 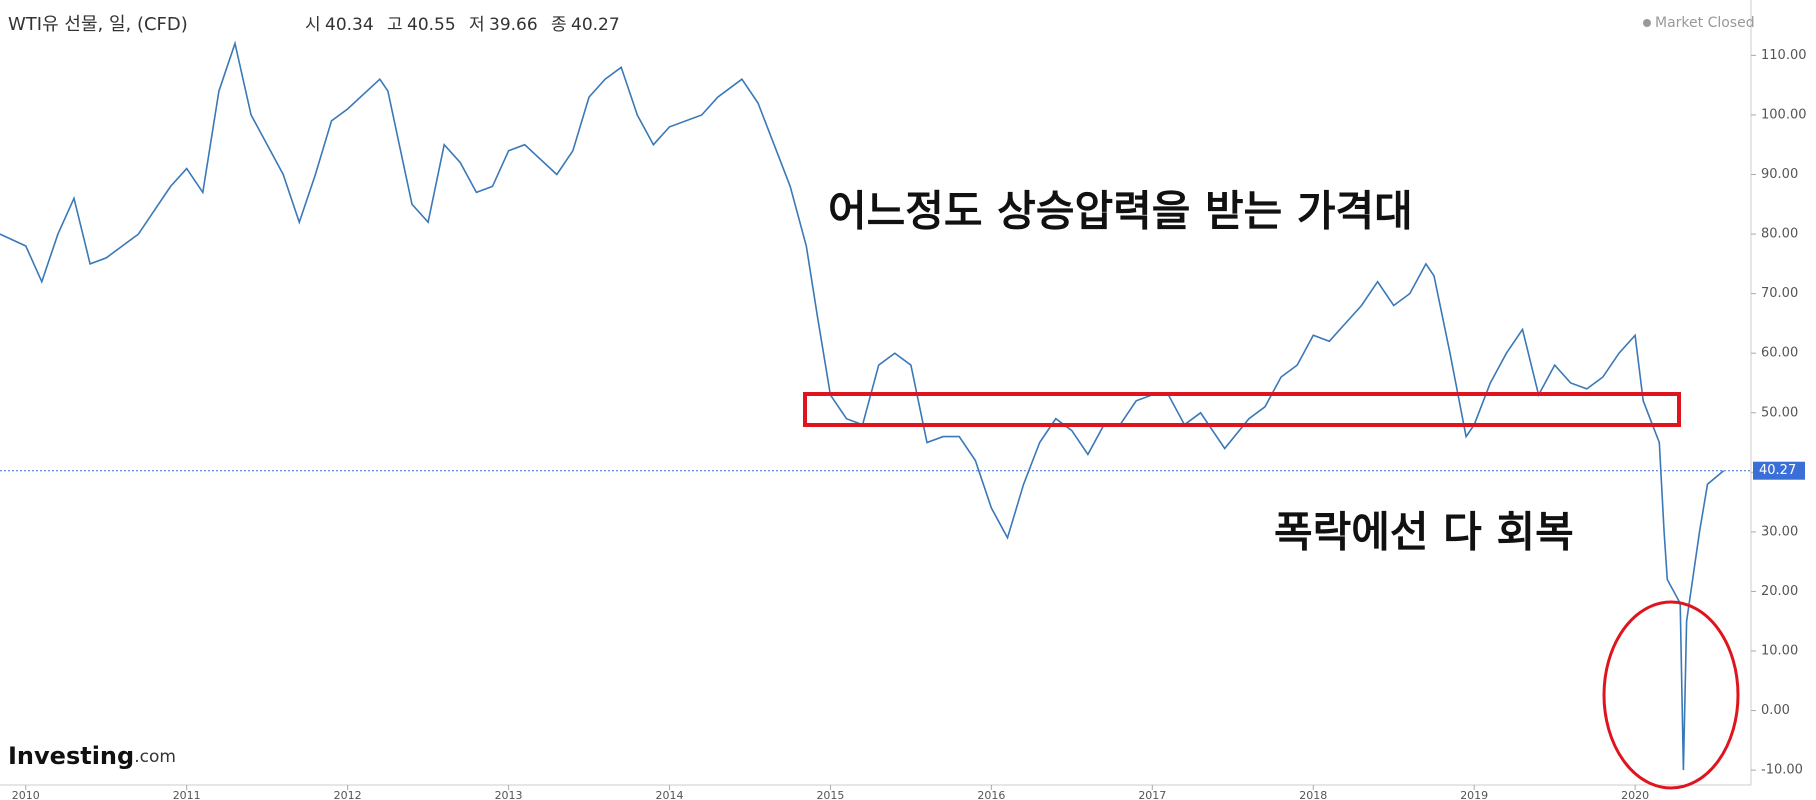 I want to click on y-tick-label: 30.00, so click(x=1779, y=531).